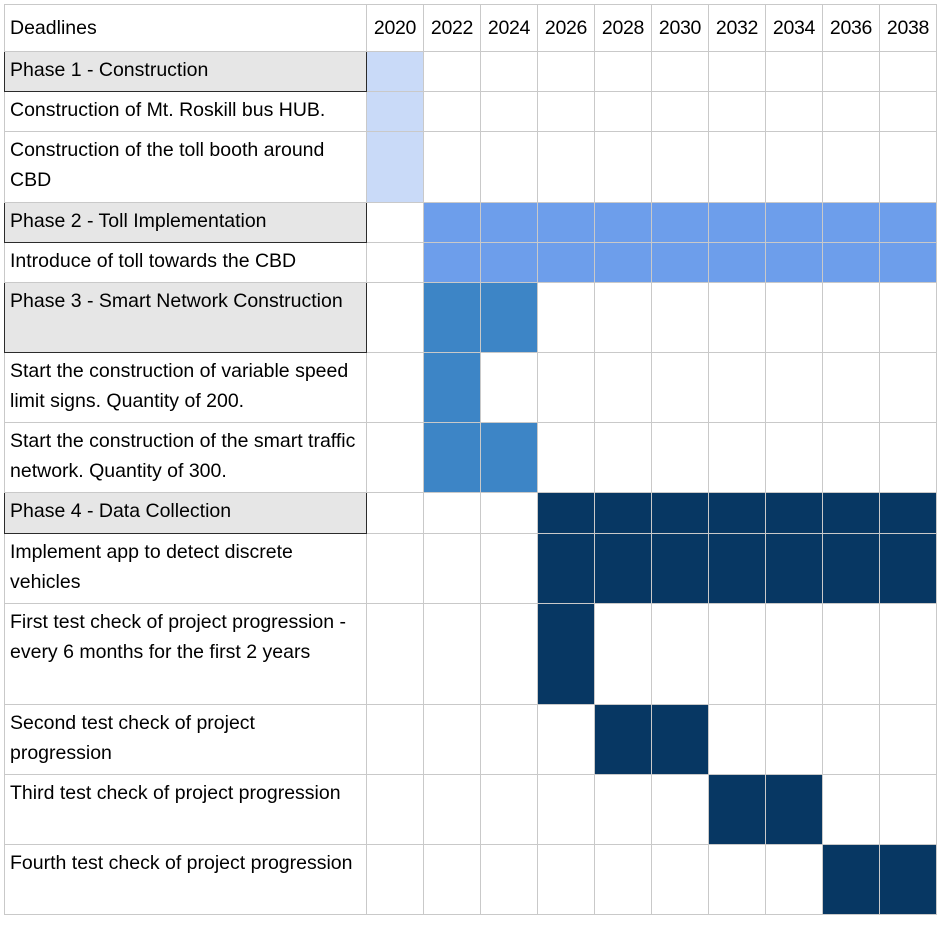 This screenshot has width=945, height=927. I want to click on gantt-bar-cell-2024, so click(509, 457).